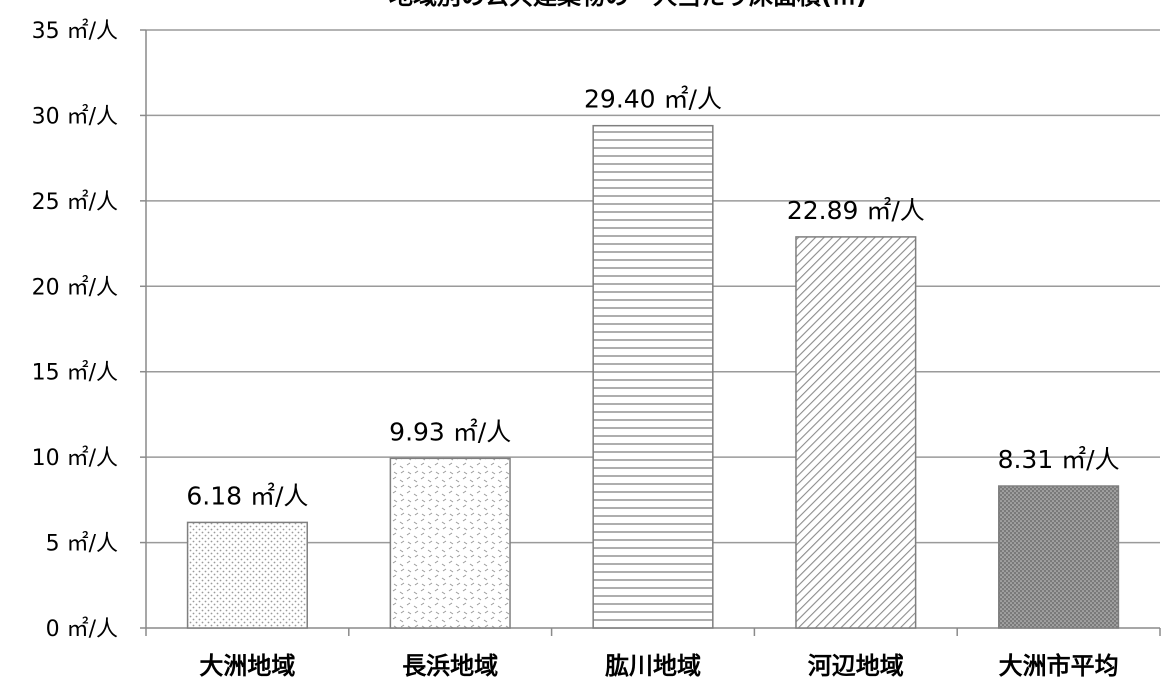 The height and width of the screenshot is (683, 1162). What do you see at coordinates (82, 629) in the screenshot?
I see `y-tick-label: 0 ㎡/人` at bounding box center [82, 629].